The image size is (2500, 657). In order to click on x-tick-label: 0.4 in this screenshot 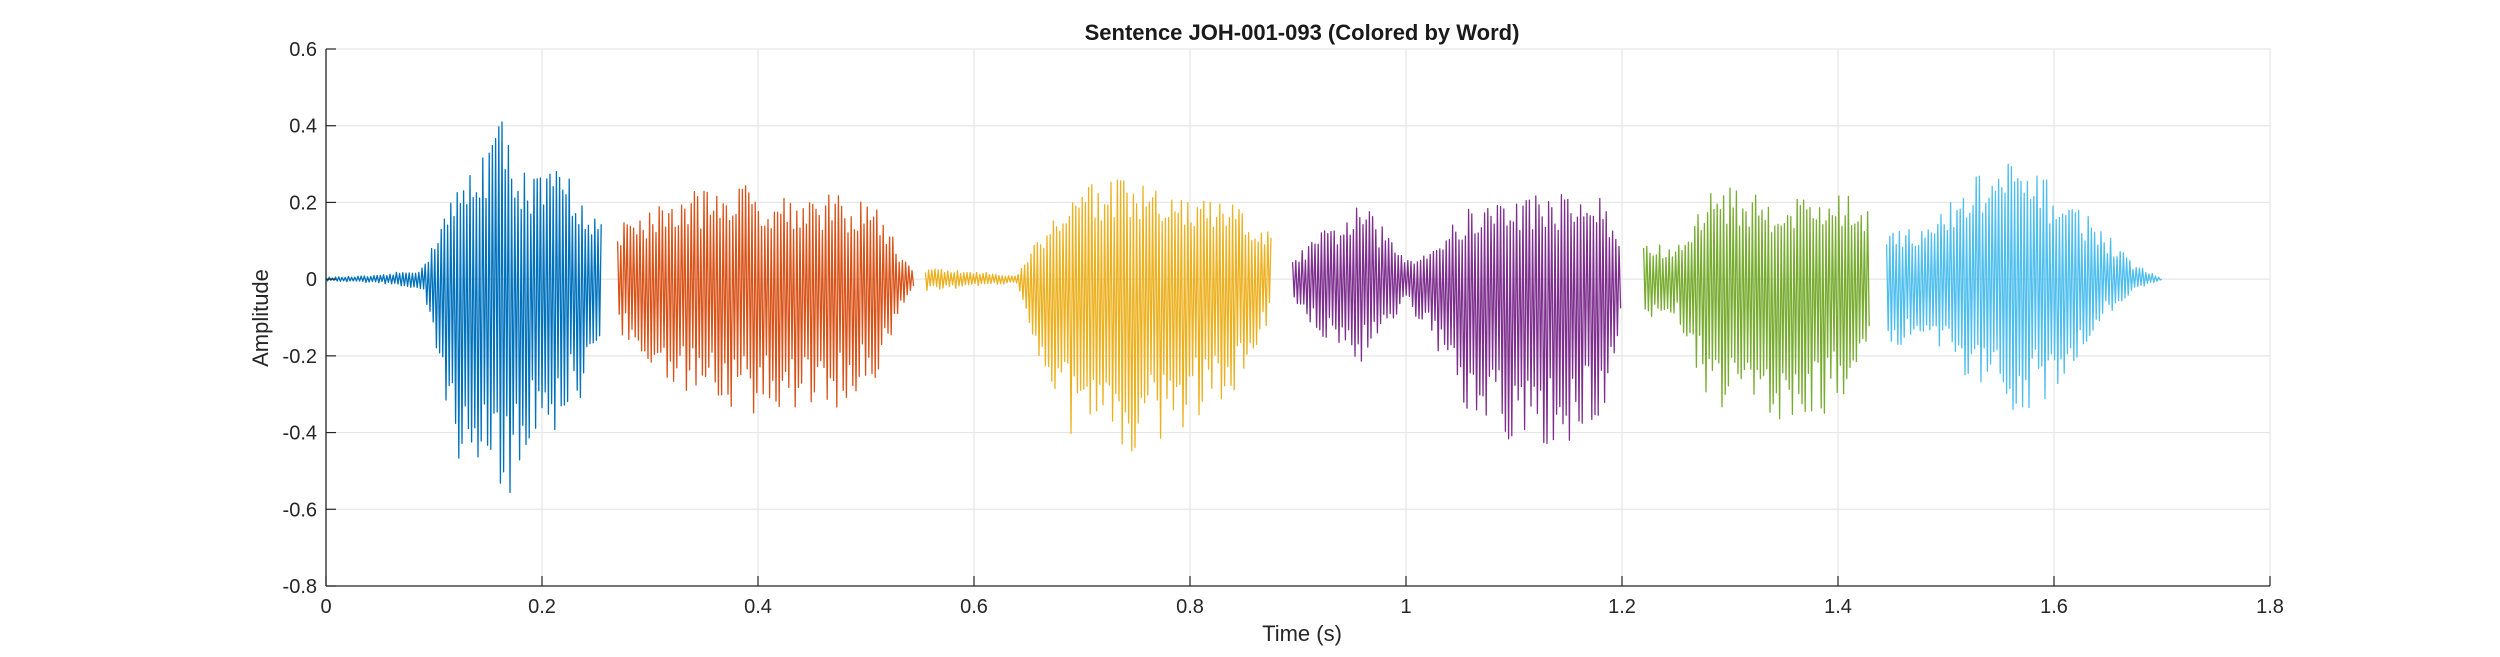, I will do `click(758, 607)`.